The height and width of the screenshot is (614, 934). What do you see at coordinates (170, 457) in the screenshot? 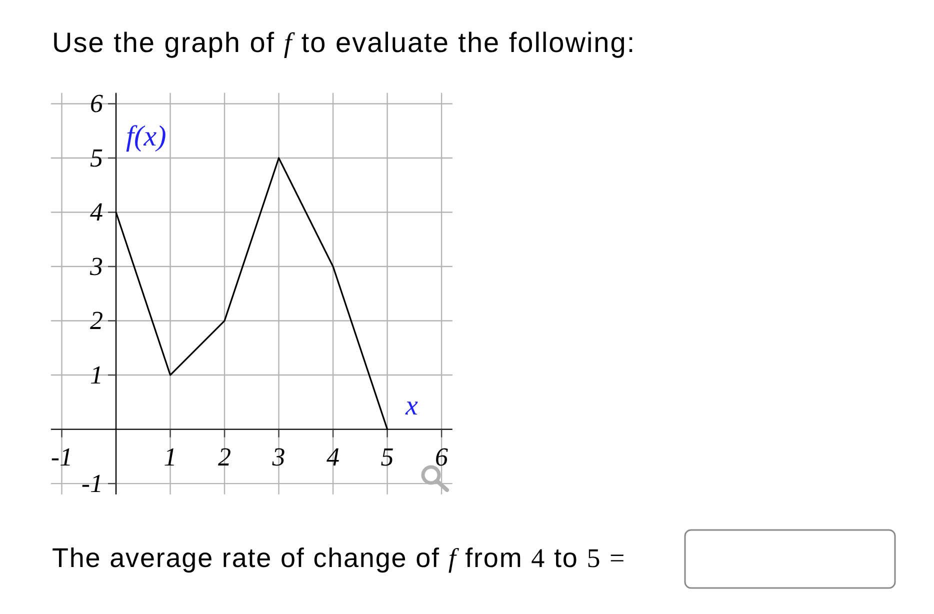
I see `x-tick-label: 1` at bounding box center [170, 457].